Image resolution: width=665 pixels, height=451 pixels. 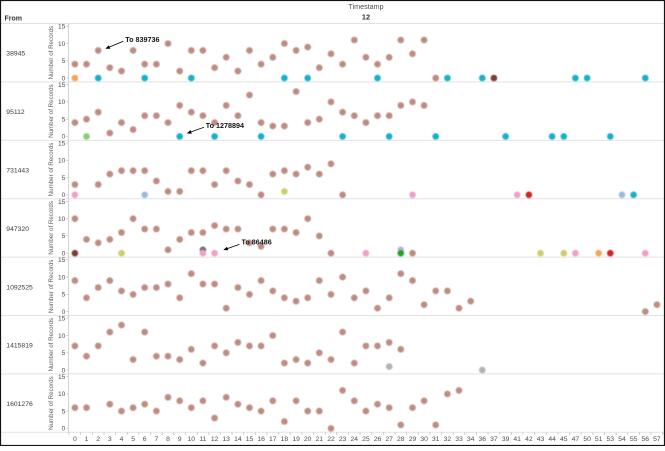 What do you see at coordinates (17, 171) in the screenshot?
I see `svg-text: 731443` at bounding box center [17, 171].